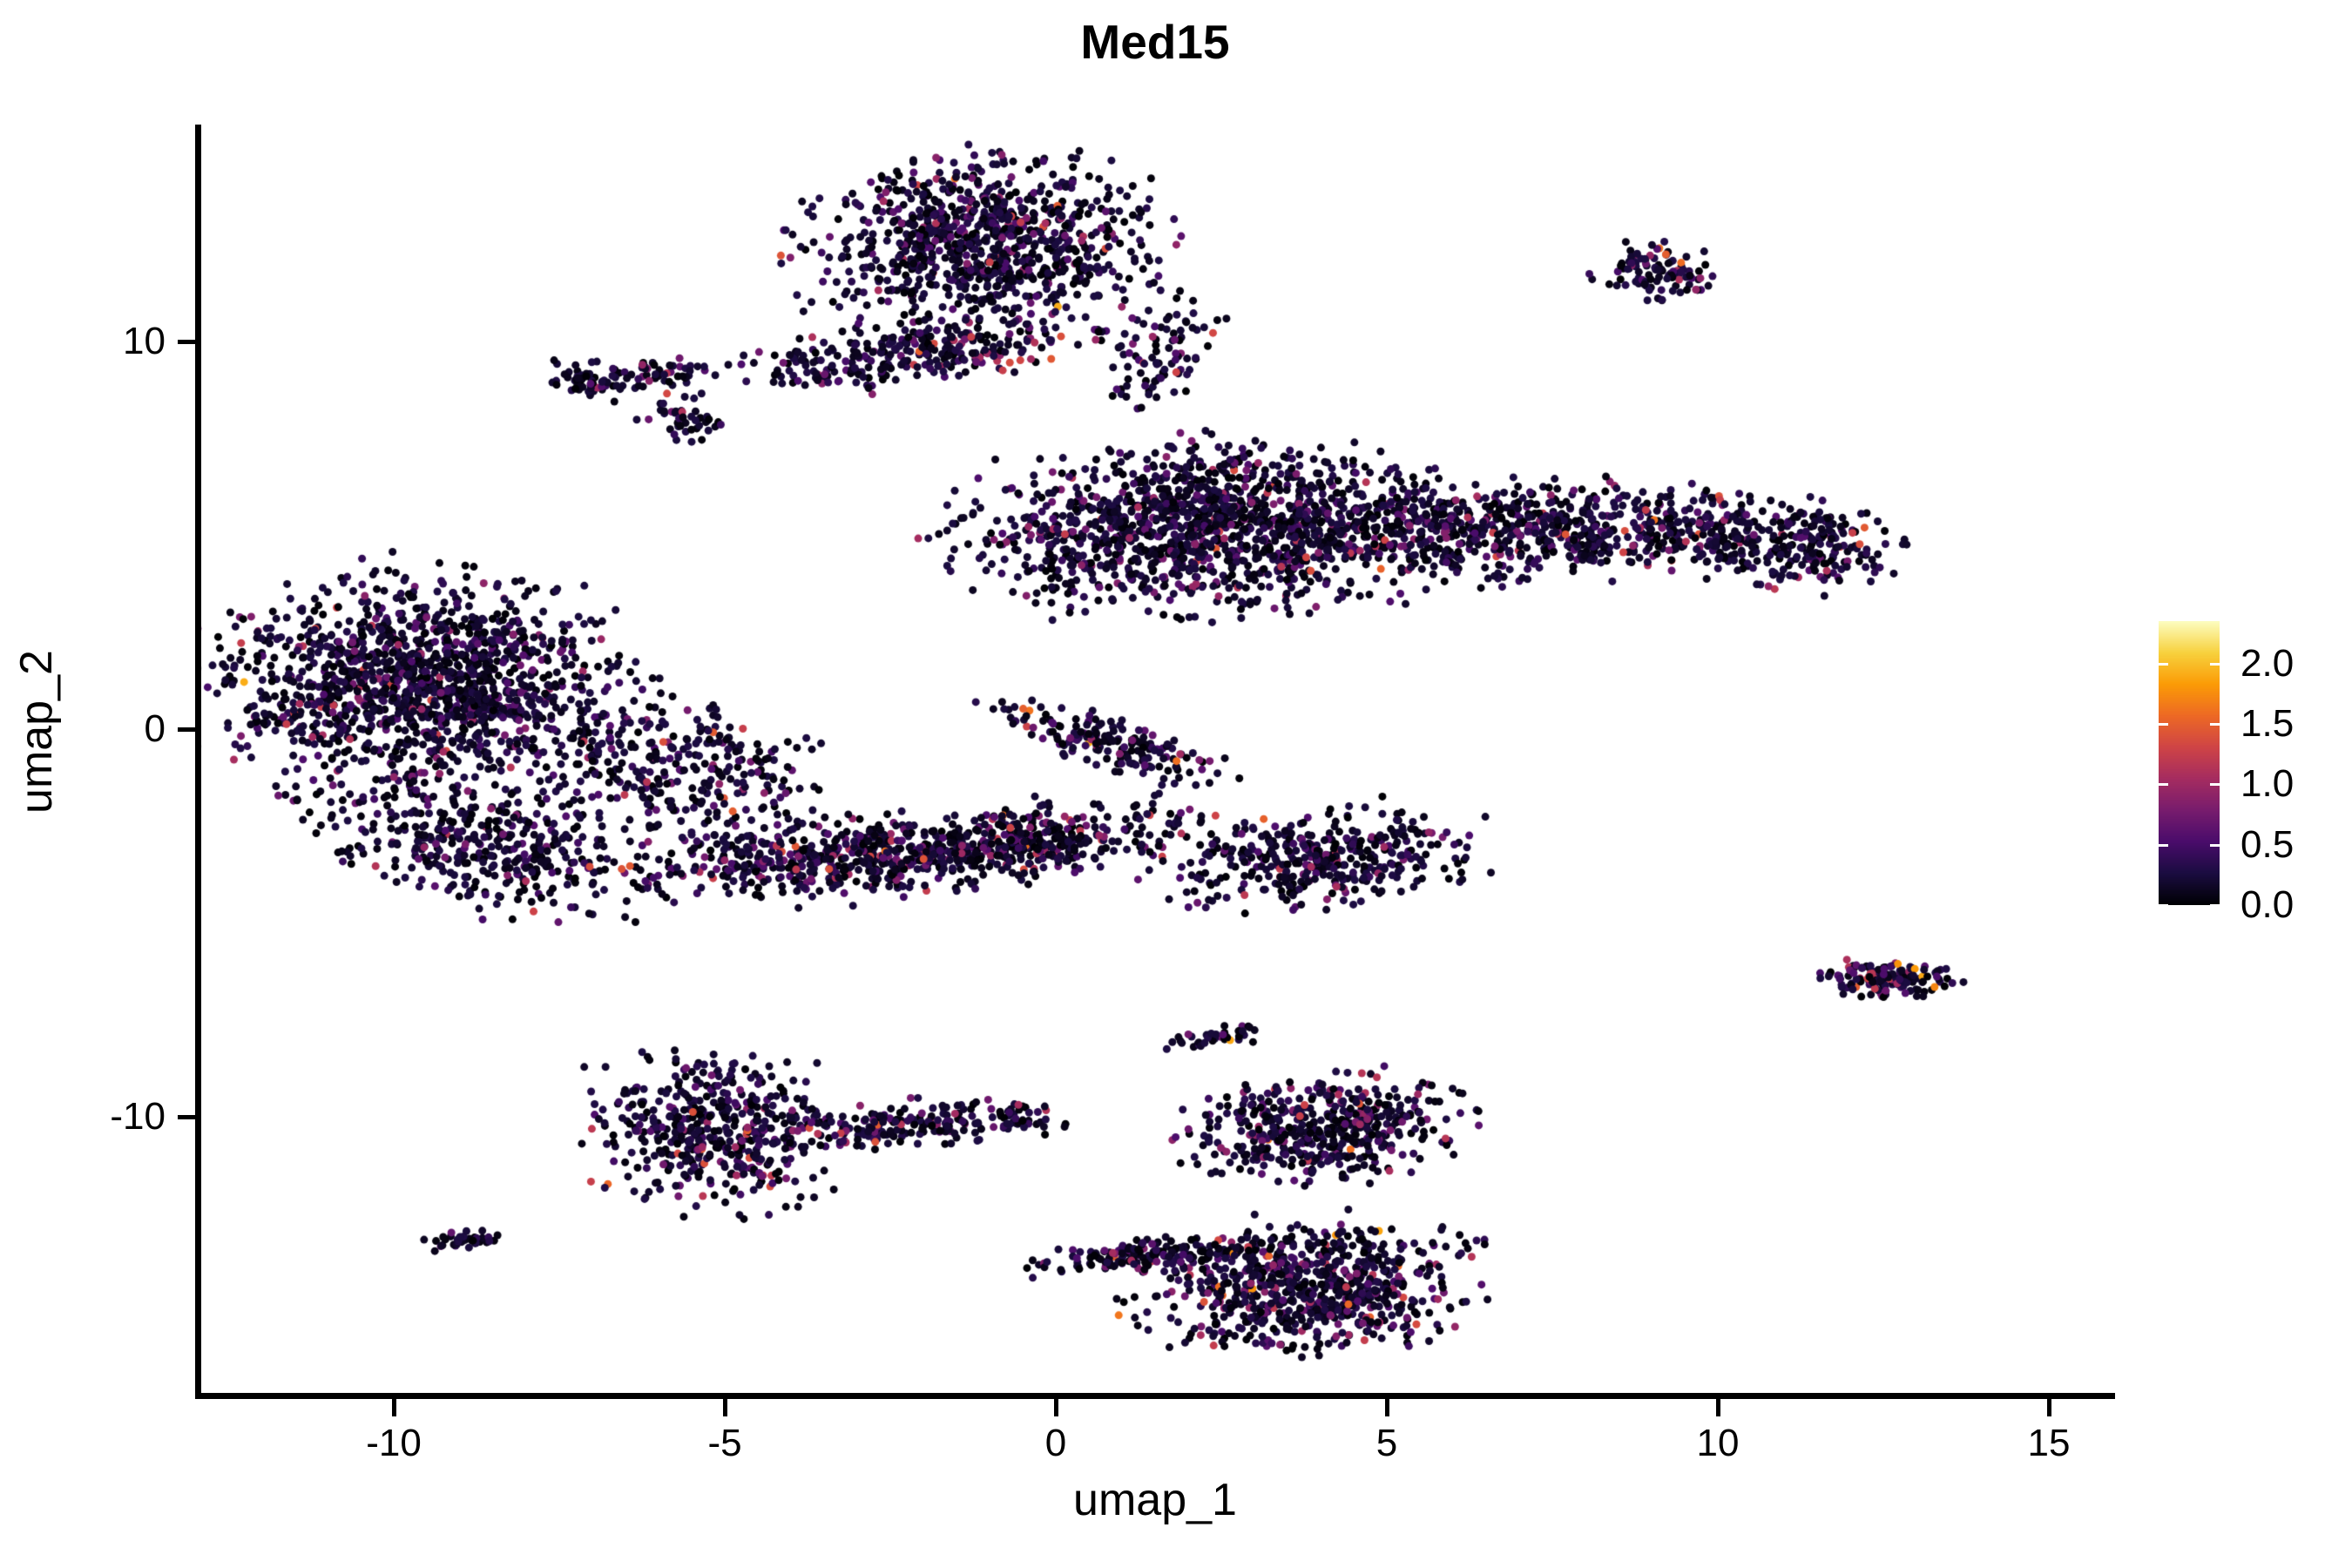 The image size is (2352, 1568). Describe the element at coordinates (1055, 1443) in the screenshot. I see `x-tick-label: 0` at that location.